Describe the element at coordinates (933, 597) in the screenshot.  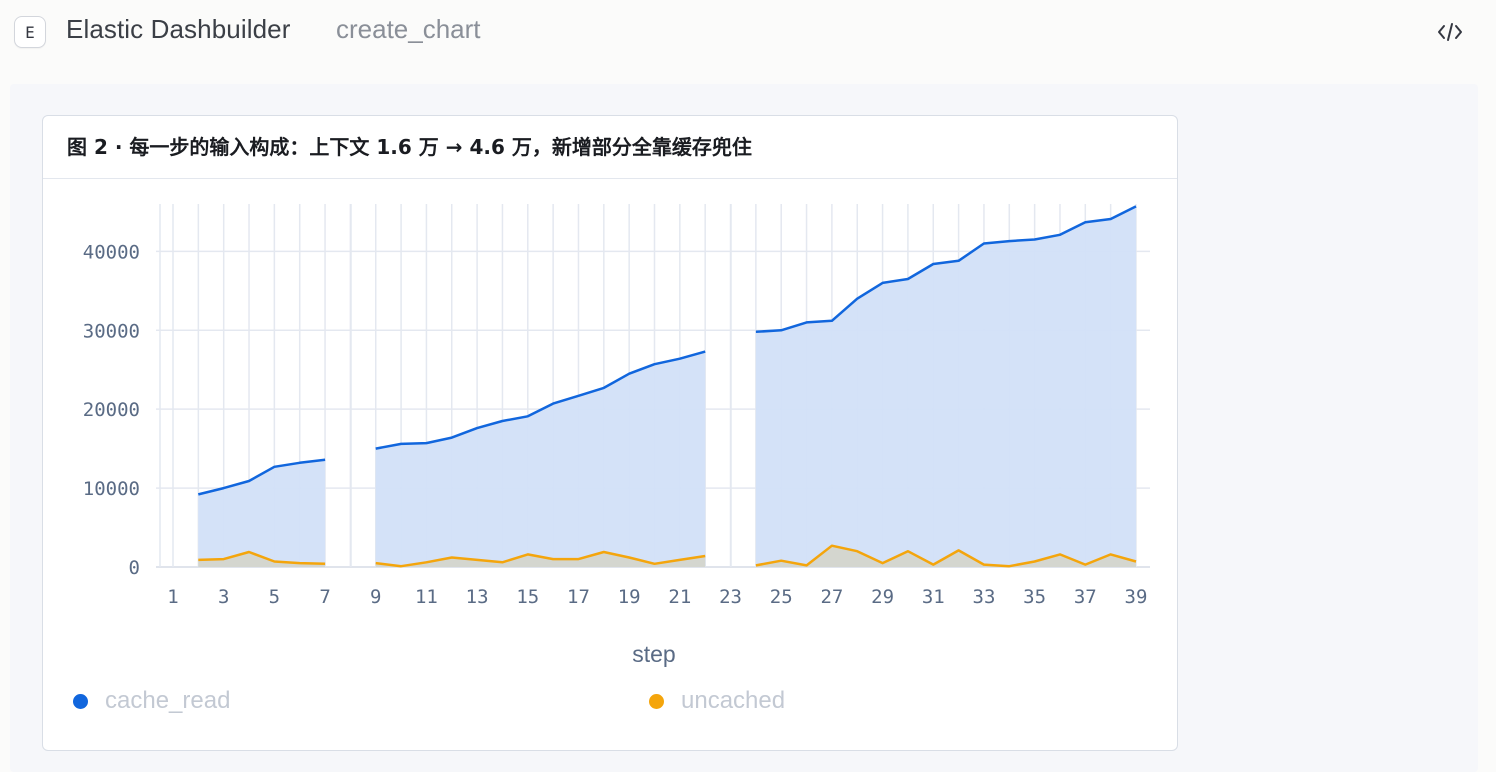
I see `x-tick-label: 31` at that location.